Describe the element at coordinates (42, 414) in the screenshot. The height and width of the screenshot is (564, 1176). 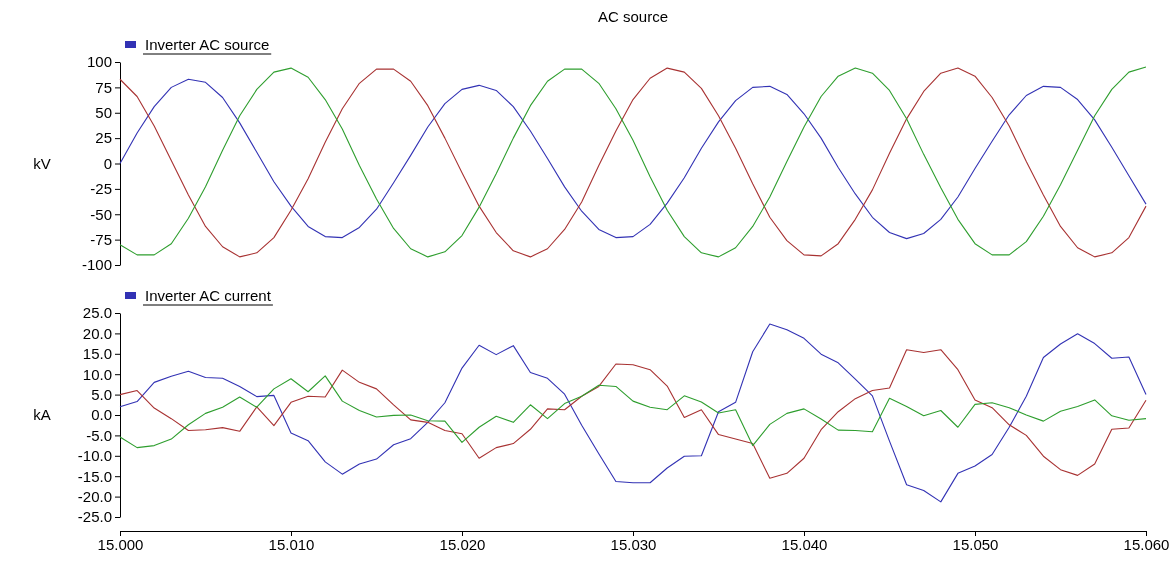
I see `y-axis-title: kA` at that location.